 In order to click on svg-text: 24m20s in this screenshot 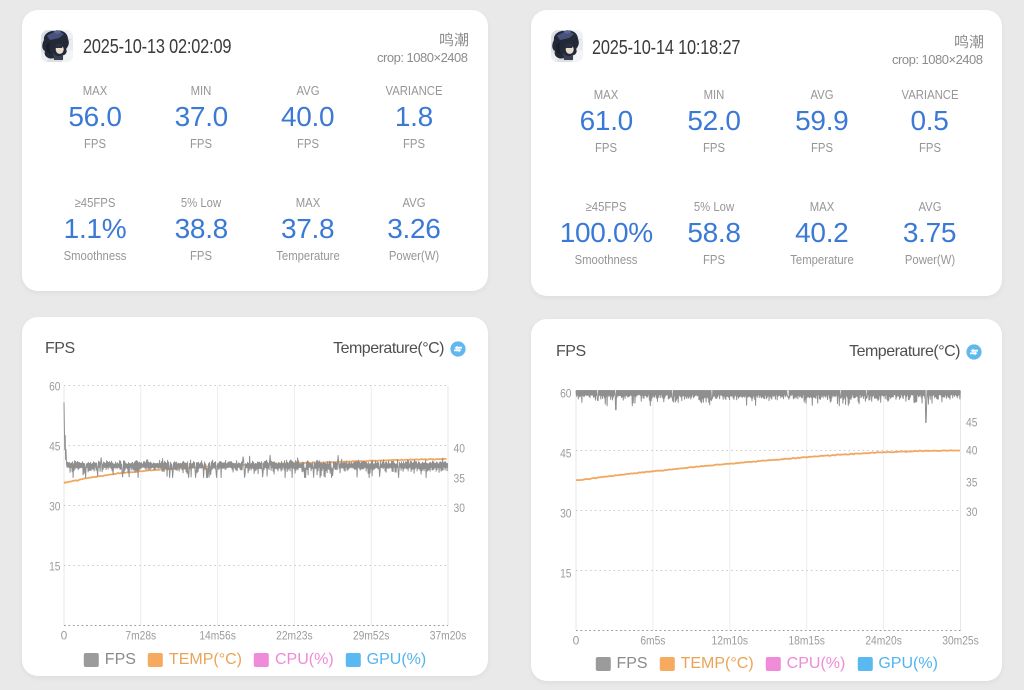, I will do `click(883, 641)`.